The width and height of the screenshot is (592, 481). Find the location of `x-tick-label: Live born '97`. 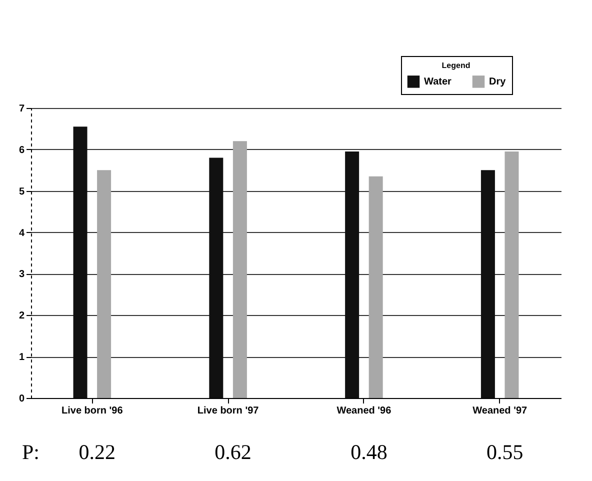

x-tick-label: Live born '97 is located at coordinates (228, 411).